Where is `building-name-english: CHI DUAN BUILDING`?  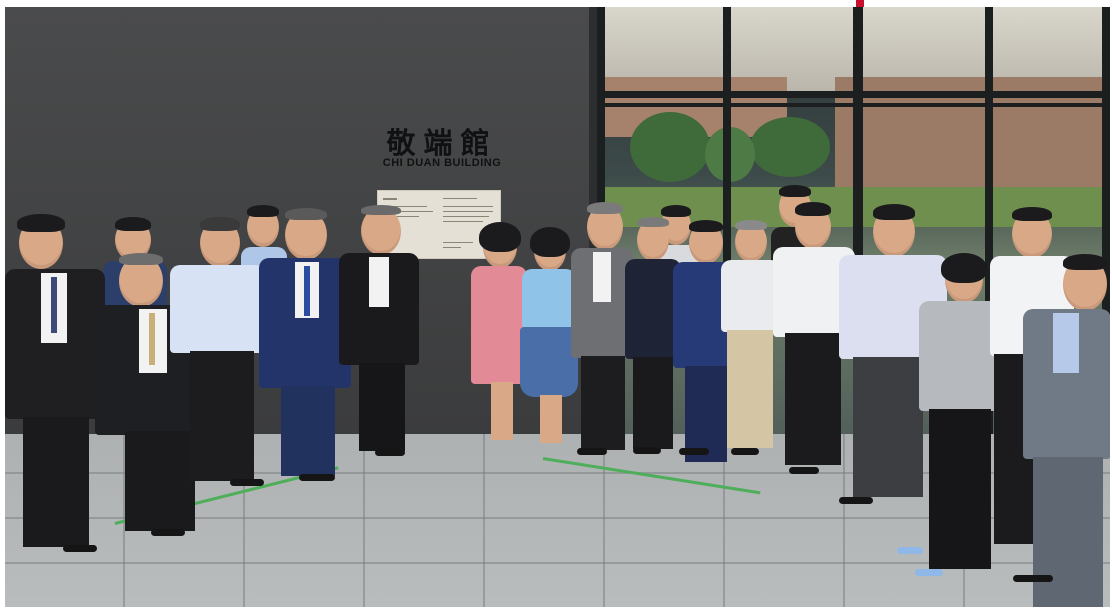
building-name-english: CHI DUAN BUILDING is located at coordinates (442, 163).